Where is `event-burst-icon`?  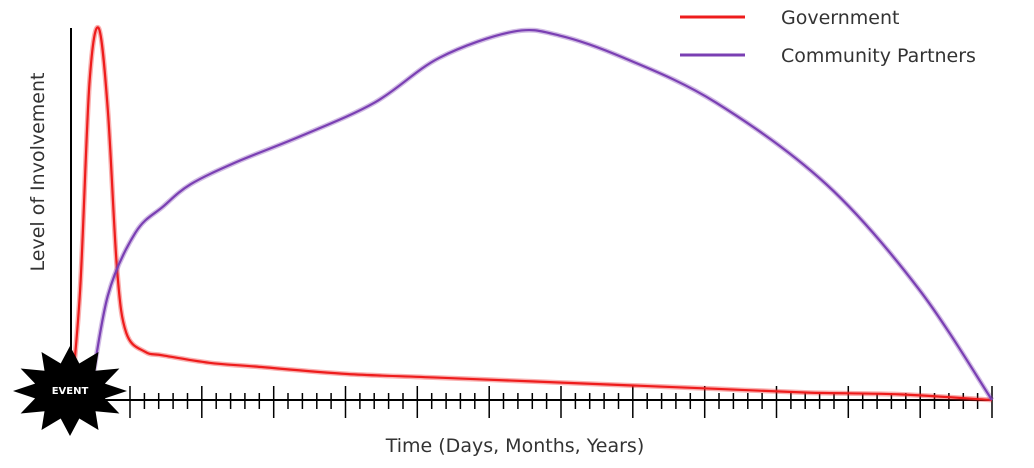 event-burst-icon is located at coordinates (70, 391).